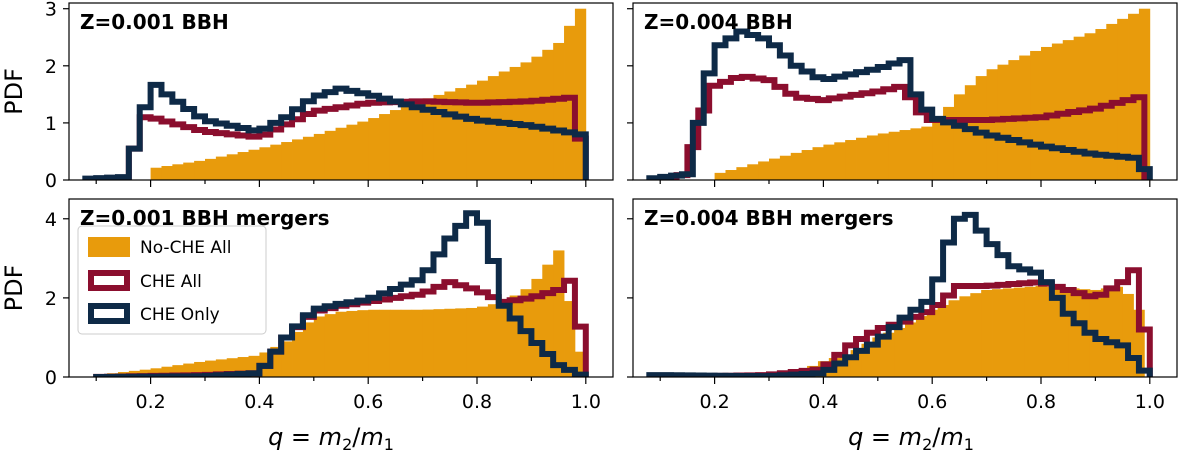  What do you see at coordinates (51, 124) in the screenshot?
I see `y-tick-label: 1` at bounding box center [51, 124].